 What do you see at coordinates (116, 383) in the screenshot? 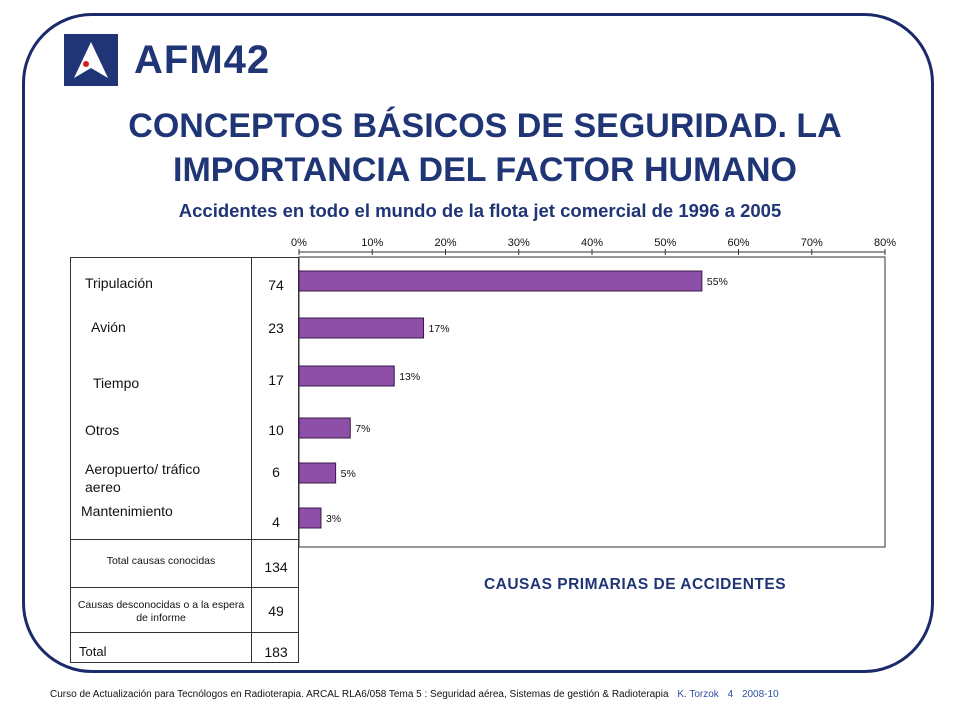
I see `row-label-tiempo: Tiempo` at bounding box center [116, 383].